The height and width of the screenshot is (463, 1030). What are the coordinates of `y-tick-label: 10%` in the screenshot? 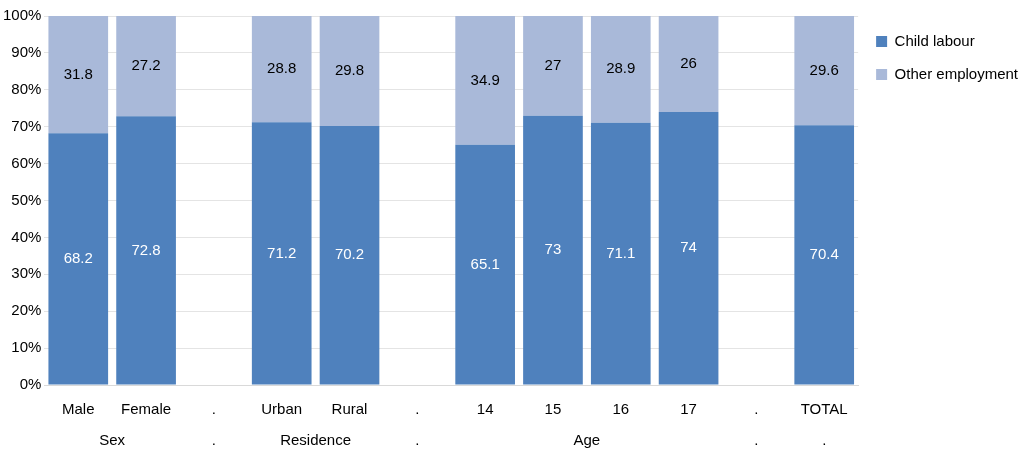 It's located at (26, 347).